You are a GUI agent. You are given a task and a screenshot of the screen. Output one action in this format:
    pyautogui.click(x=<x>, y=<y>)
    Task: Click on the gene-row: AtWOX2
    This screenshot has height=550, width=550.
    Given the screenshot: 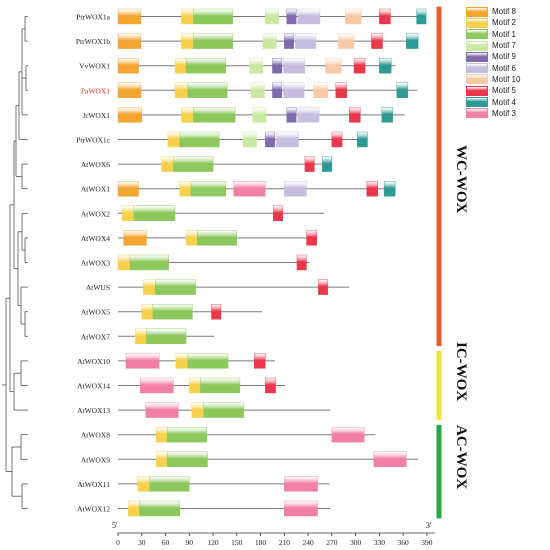 What is the action you would take?
    pyautogui.click(x=202, y=213)
    